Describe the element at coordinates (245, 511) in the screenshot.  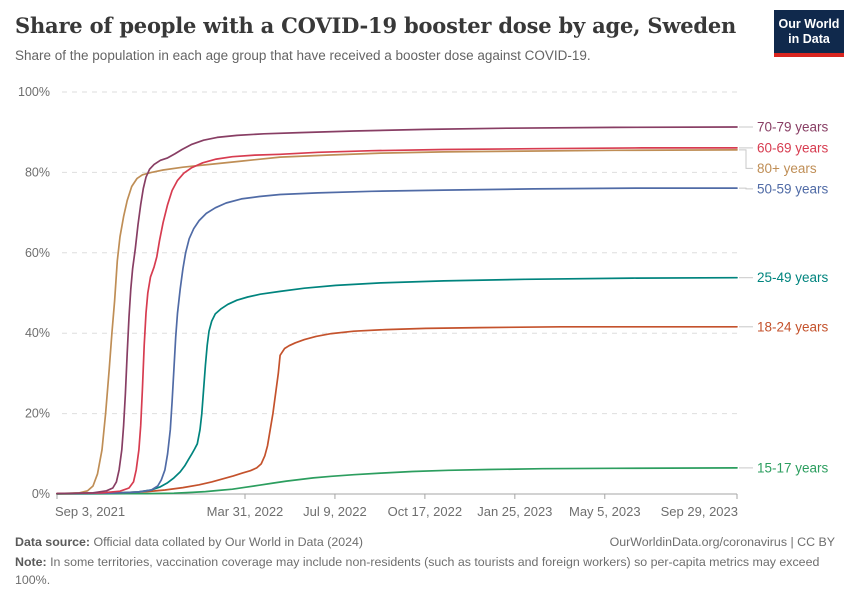
I see `x-tick-label: Mar 31, 2022` at that location.